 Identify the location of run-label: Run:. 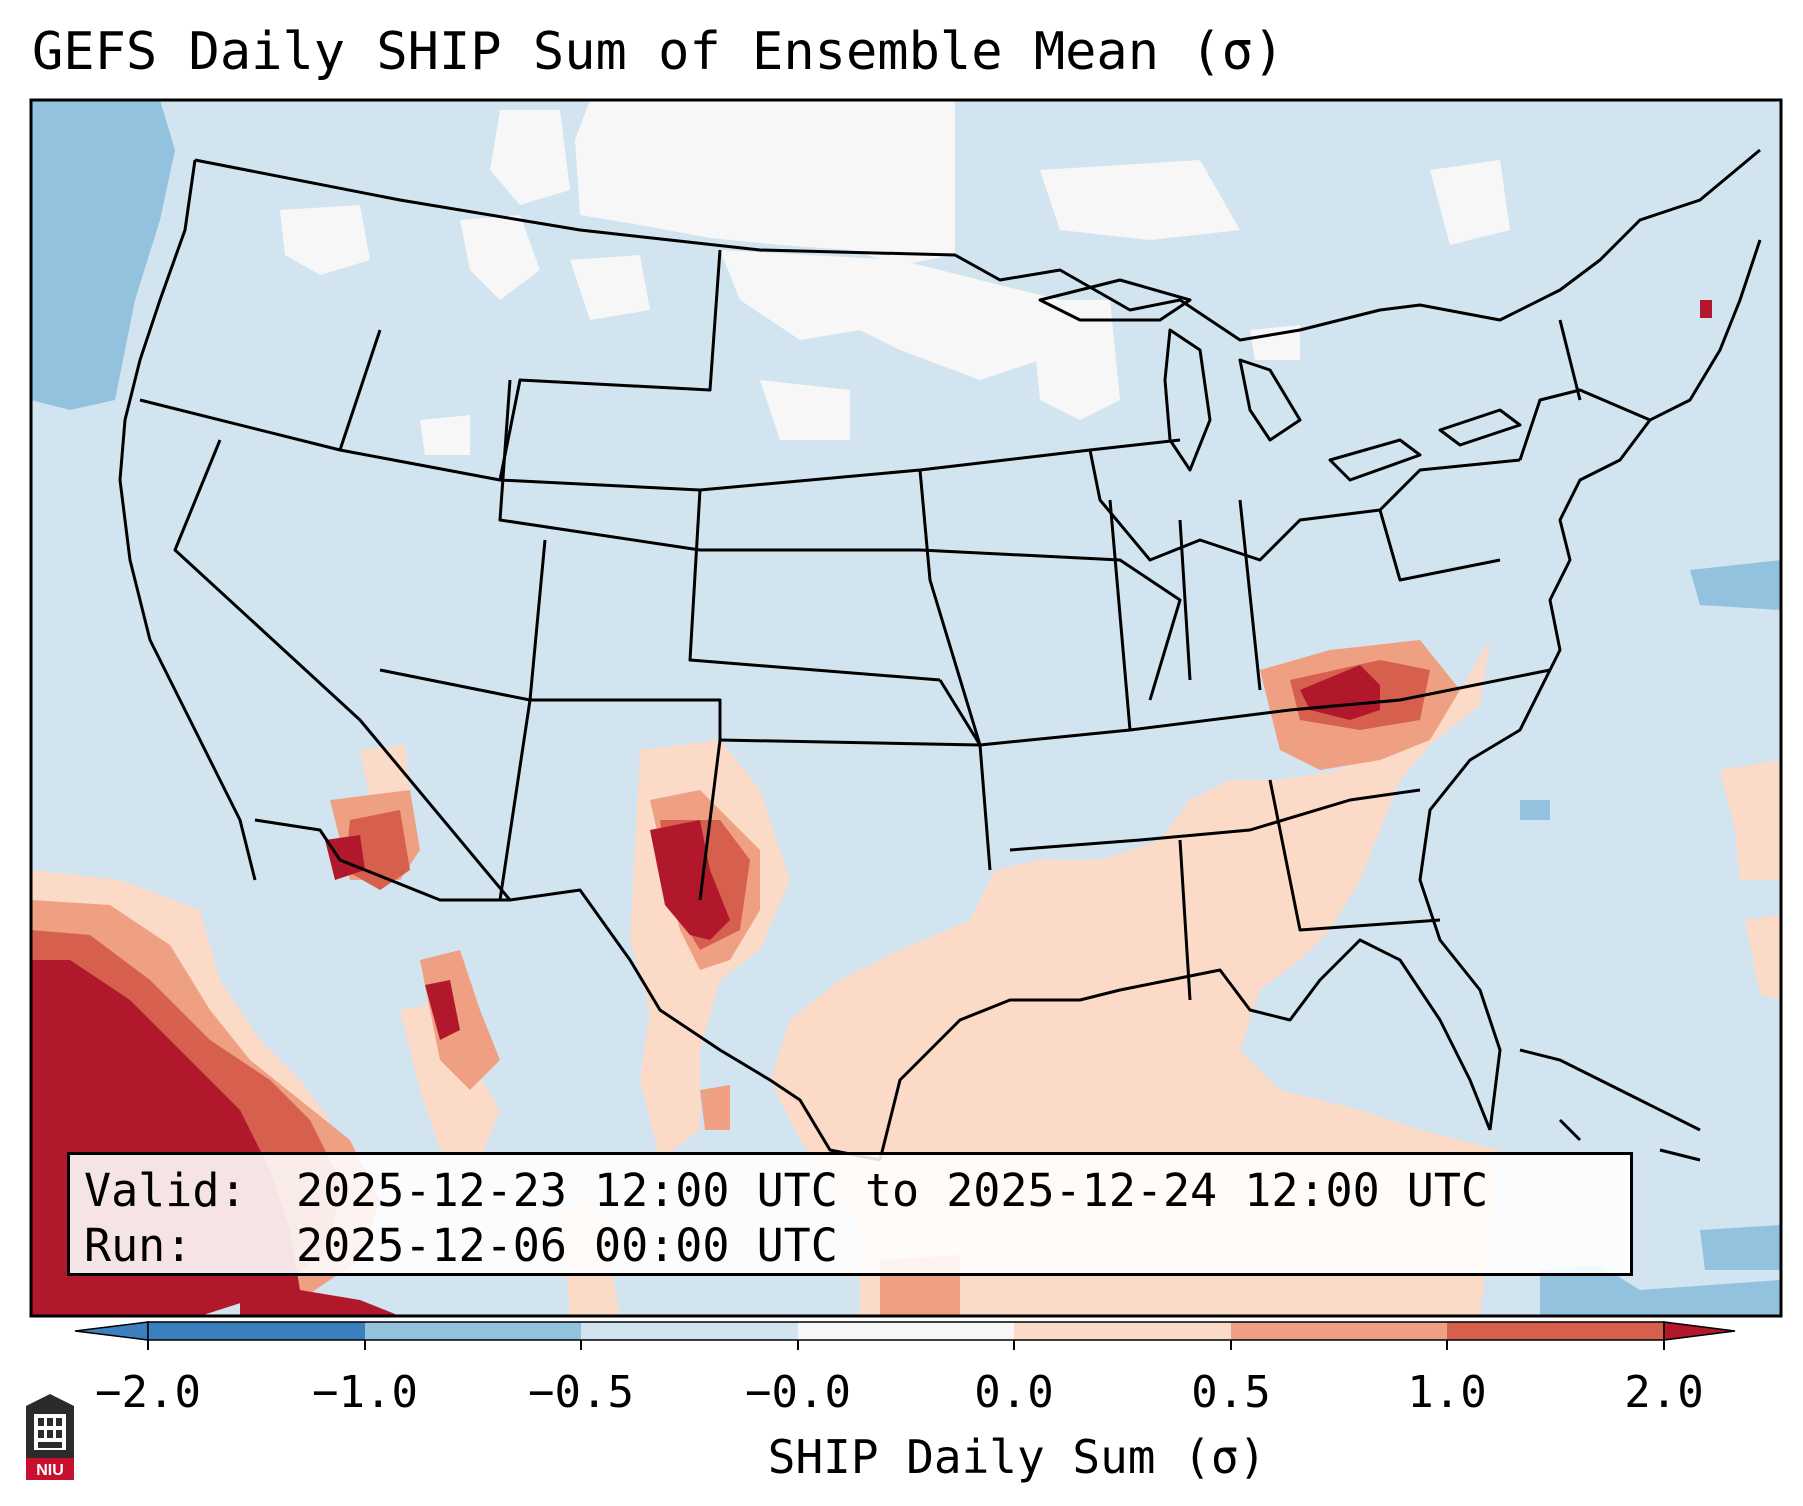
(138, 1245).